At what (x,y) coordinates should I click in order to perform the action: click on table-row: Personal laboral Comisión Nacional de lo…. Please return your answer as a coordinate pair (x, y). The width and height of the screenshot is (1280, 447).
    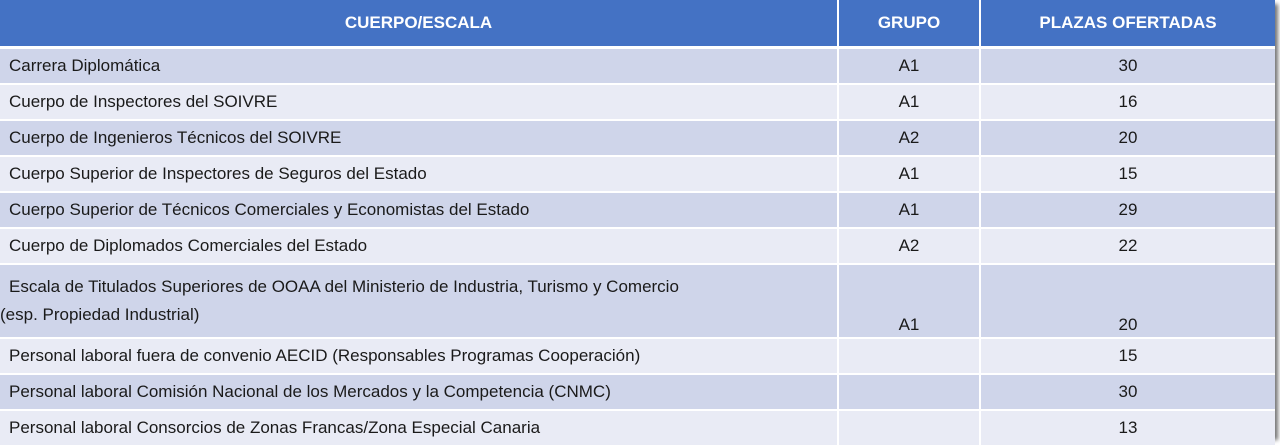
    Looking at the image, I should click on (637, 392).